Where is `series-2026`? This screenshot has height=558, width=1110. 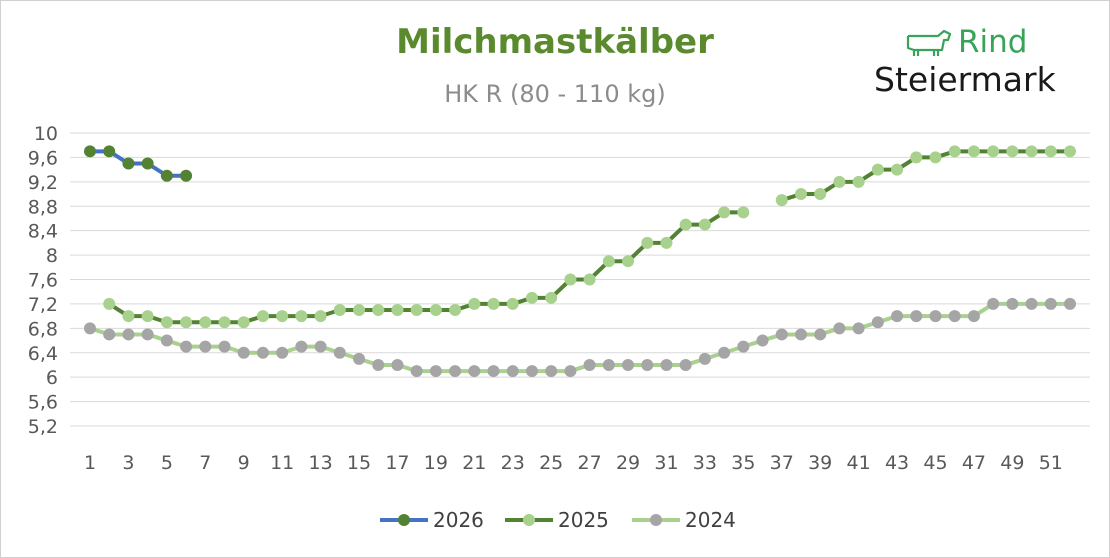
series-2026 is located at coordinates (138, 163).